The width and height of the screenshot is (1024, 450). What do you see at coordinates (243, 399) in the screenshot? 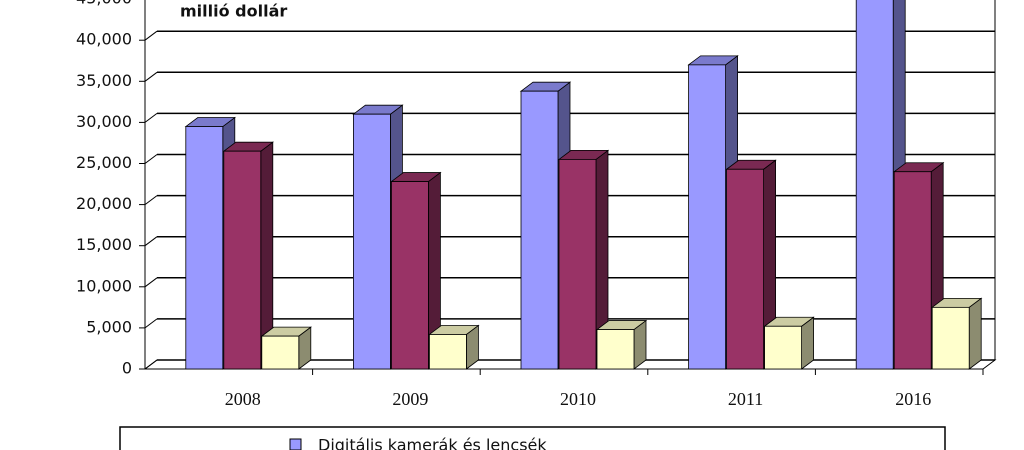
I see `x-tick-label: 2008` at bounding box center [243, 399].